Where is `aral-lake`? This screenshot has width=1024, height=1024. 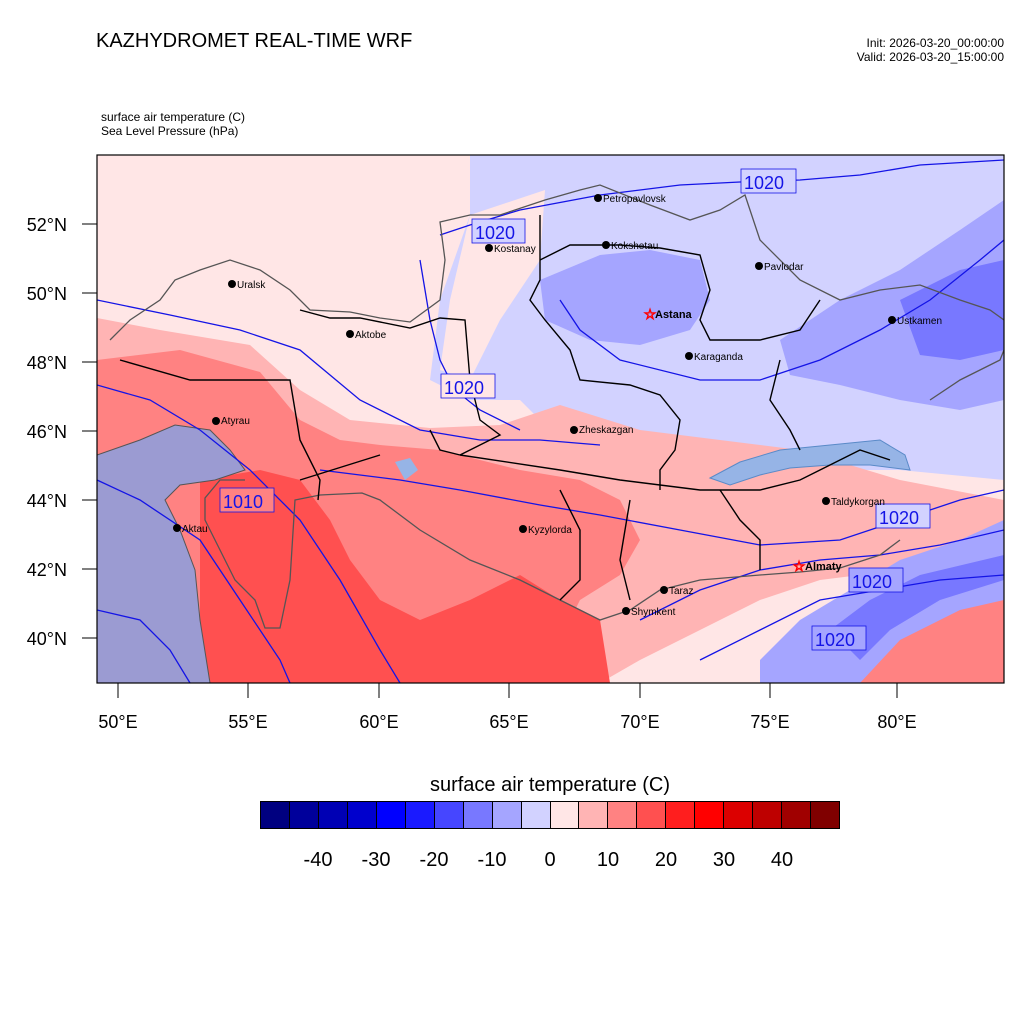 aral-lake is located at coordinates (406, 469).